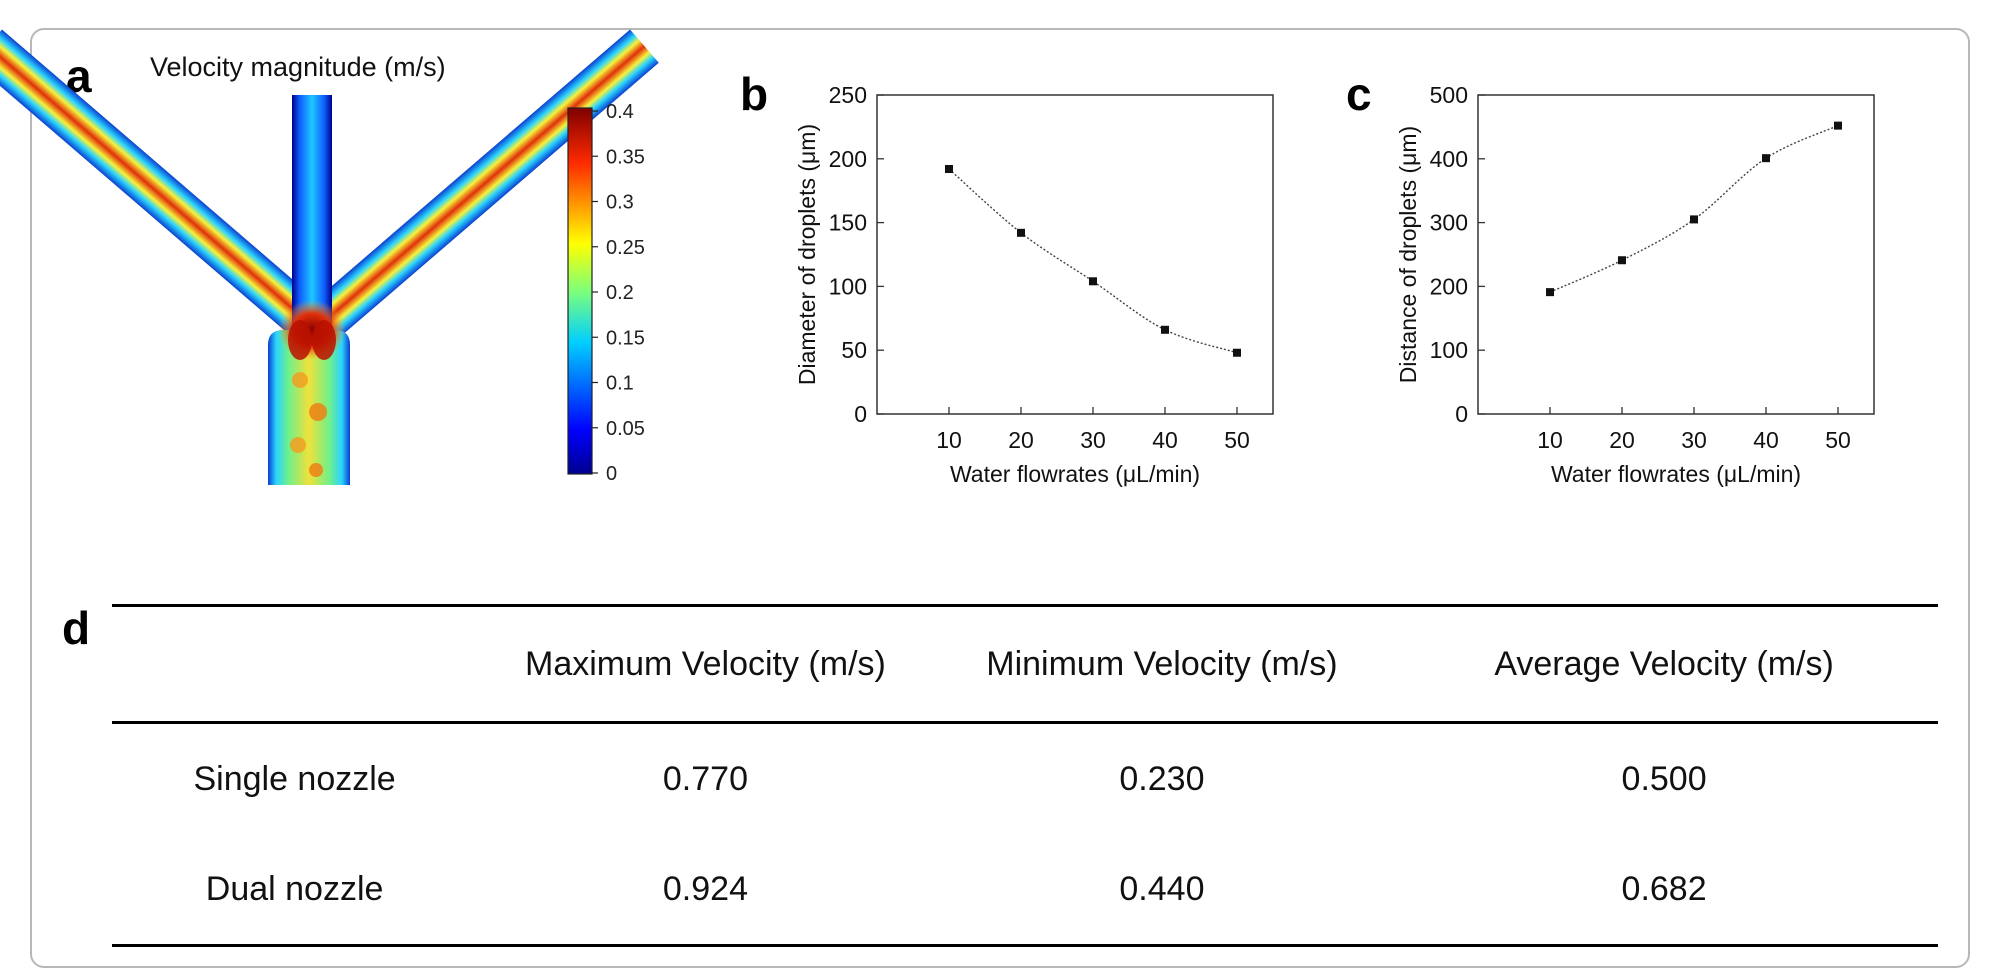 The image size is (2001, 968). What do you see at coordinates (854, 350) in the screenshot?
I see `y-tick-label: 50` at bounding box center [854, 350].